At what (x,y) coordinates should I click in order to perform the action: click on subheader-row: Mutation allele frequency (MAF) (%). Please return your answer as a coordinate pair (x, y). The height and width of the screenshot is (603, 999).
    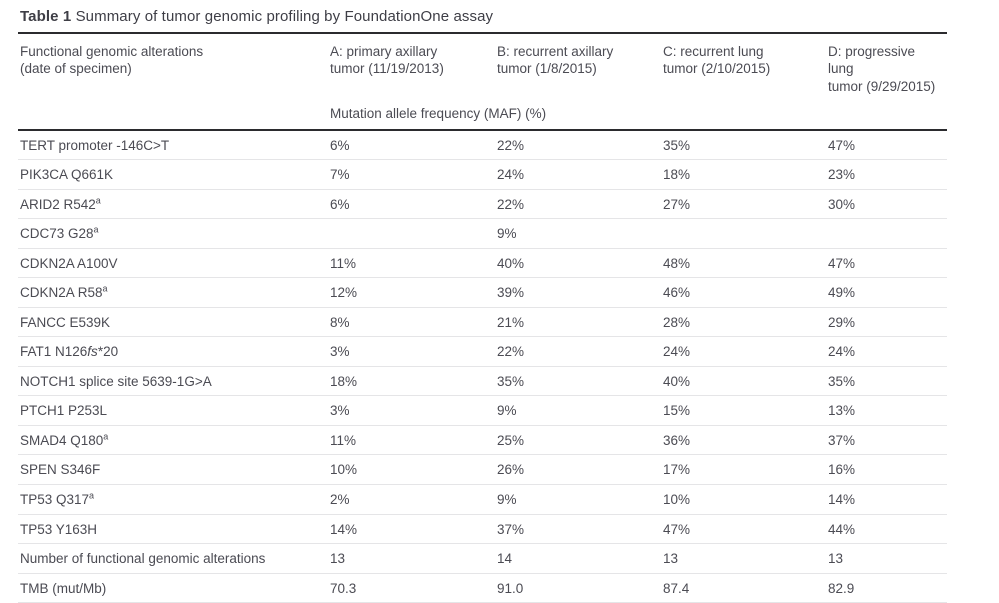
    Looking at the image, I should click on (482, 113).